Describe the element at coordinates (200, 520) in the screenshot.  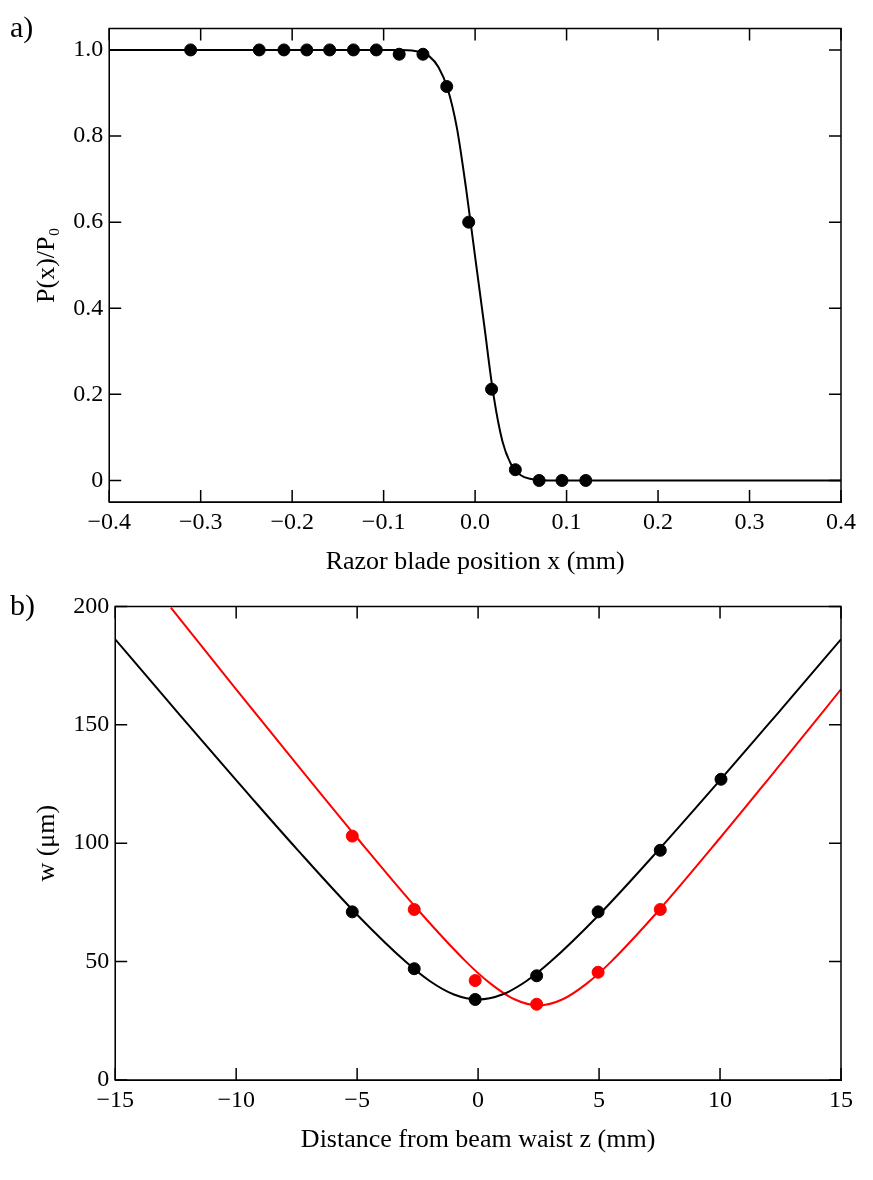
I see `x-tick-label: −0.3` at that location.